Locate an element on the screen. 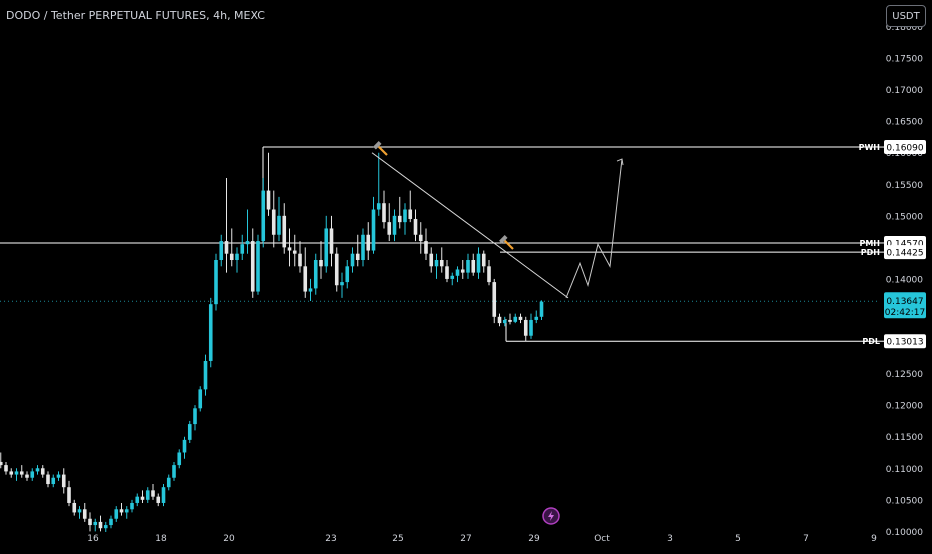 The image size is (932, 554). y-tick-label: 0.18000 is located at coordinates (904, 28).